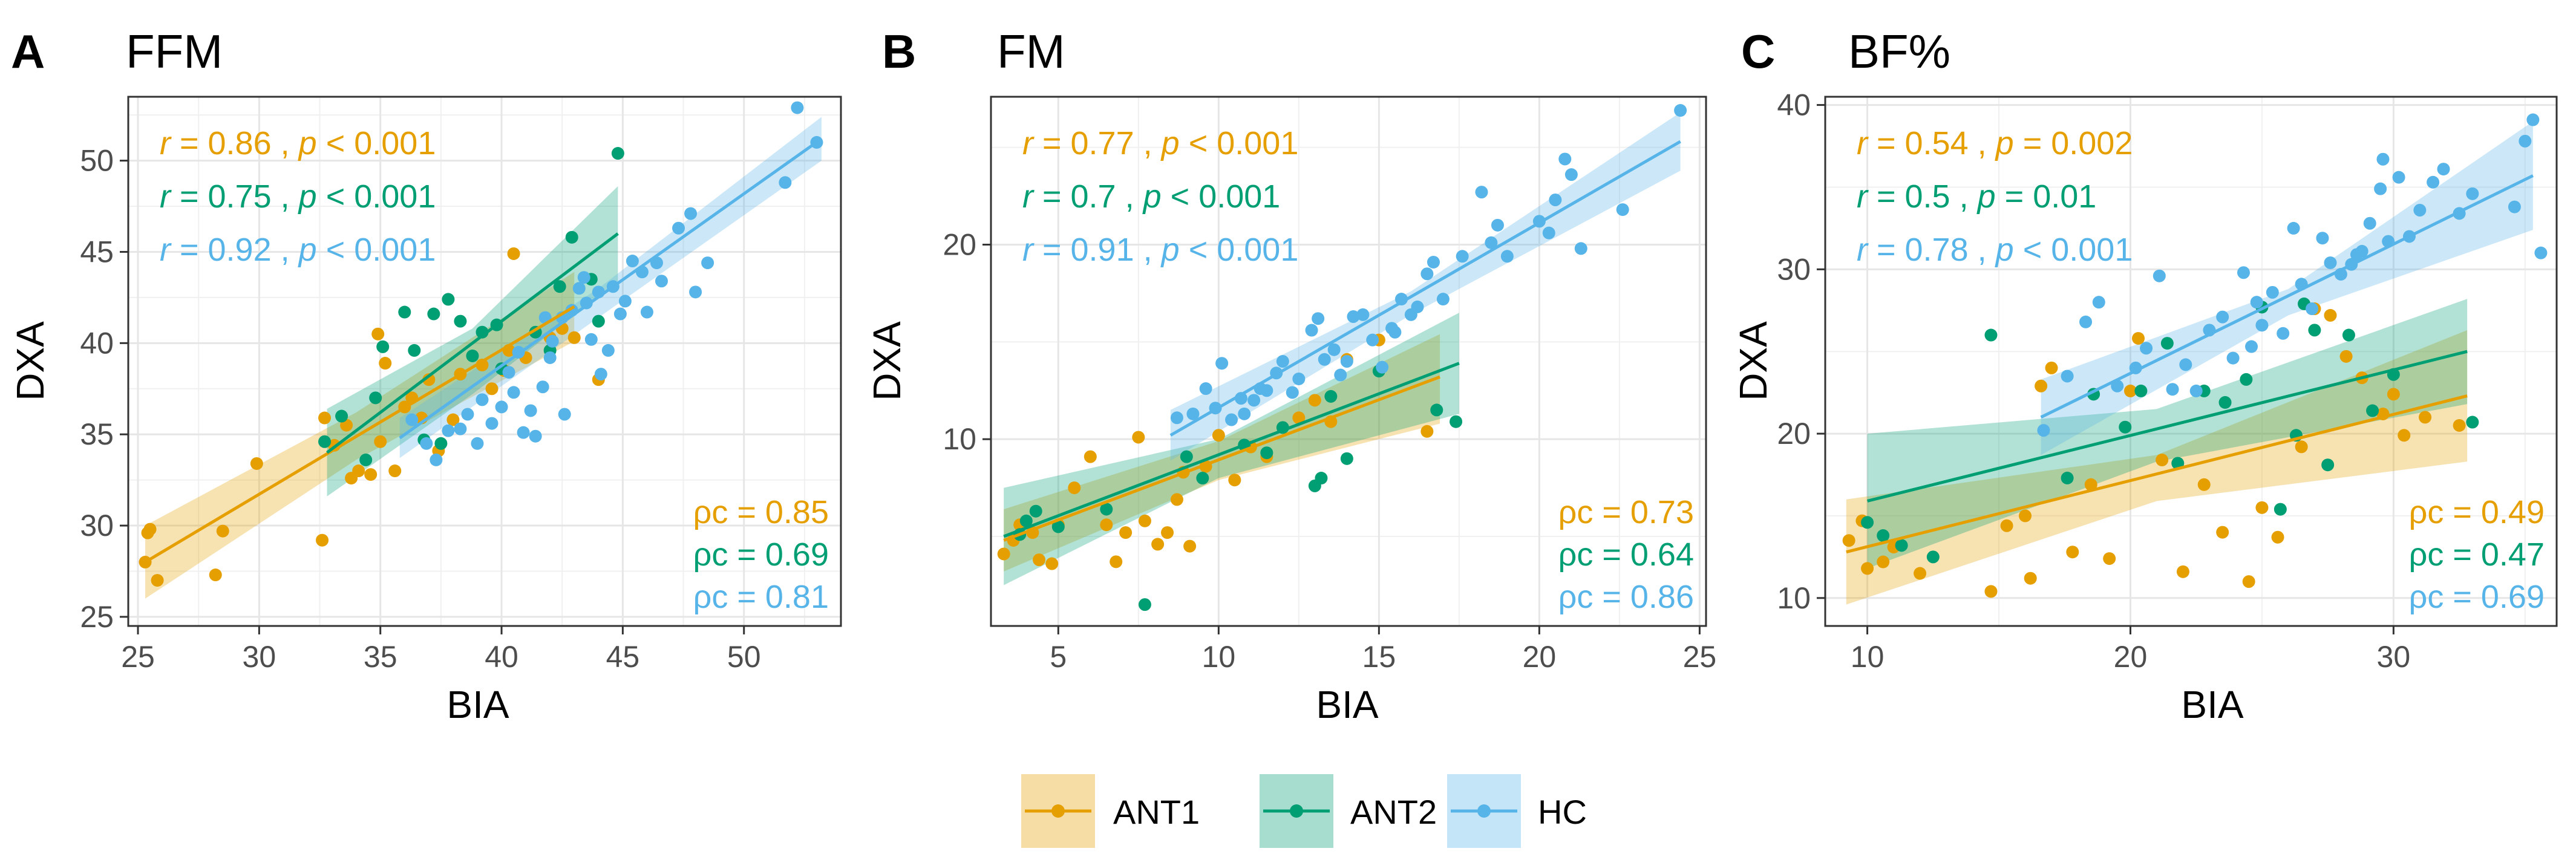 The image size is (2576, 860). Describe the element at coordinates (1151, 197) in the screenshot. I see `r-annotation-ant2: r = 0.7 , p < 0.001` at that location.